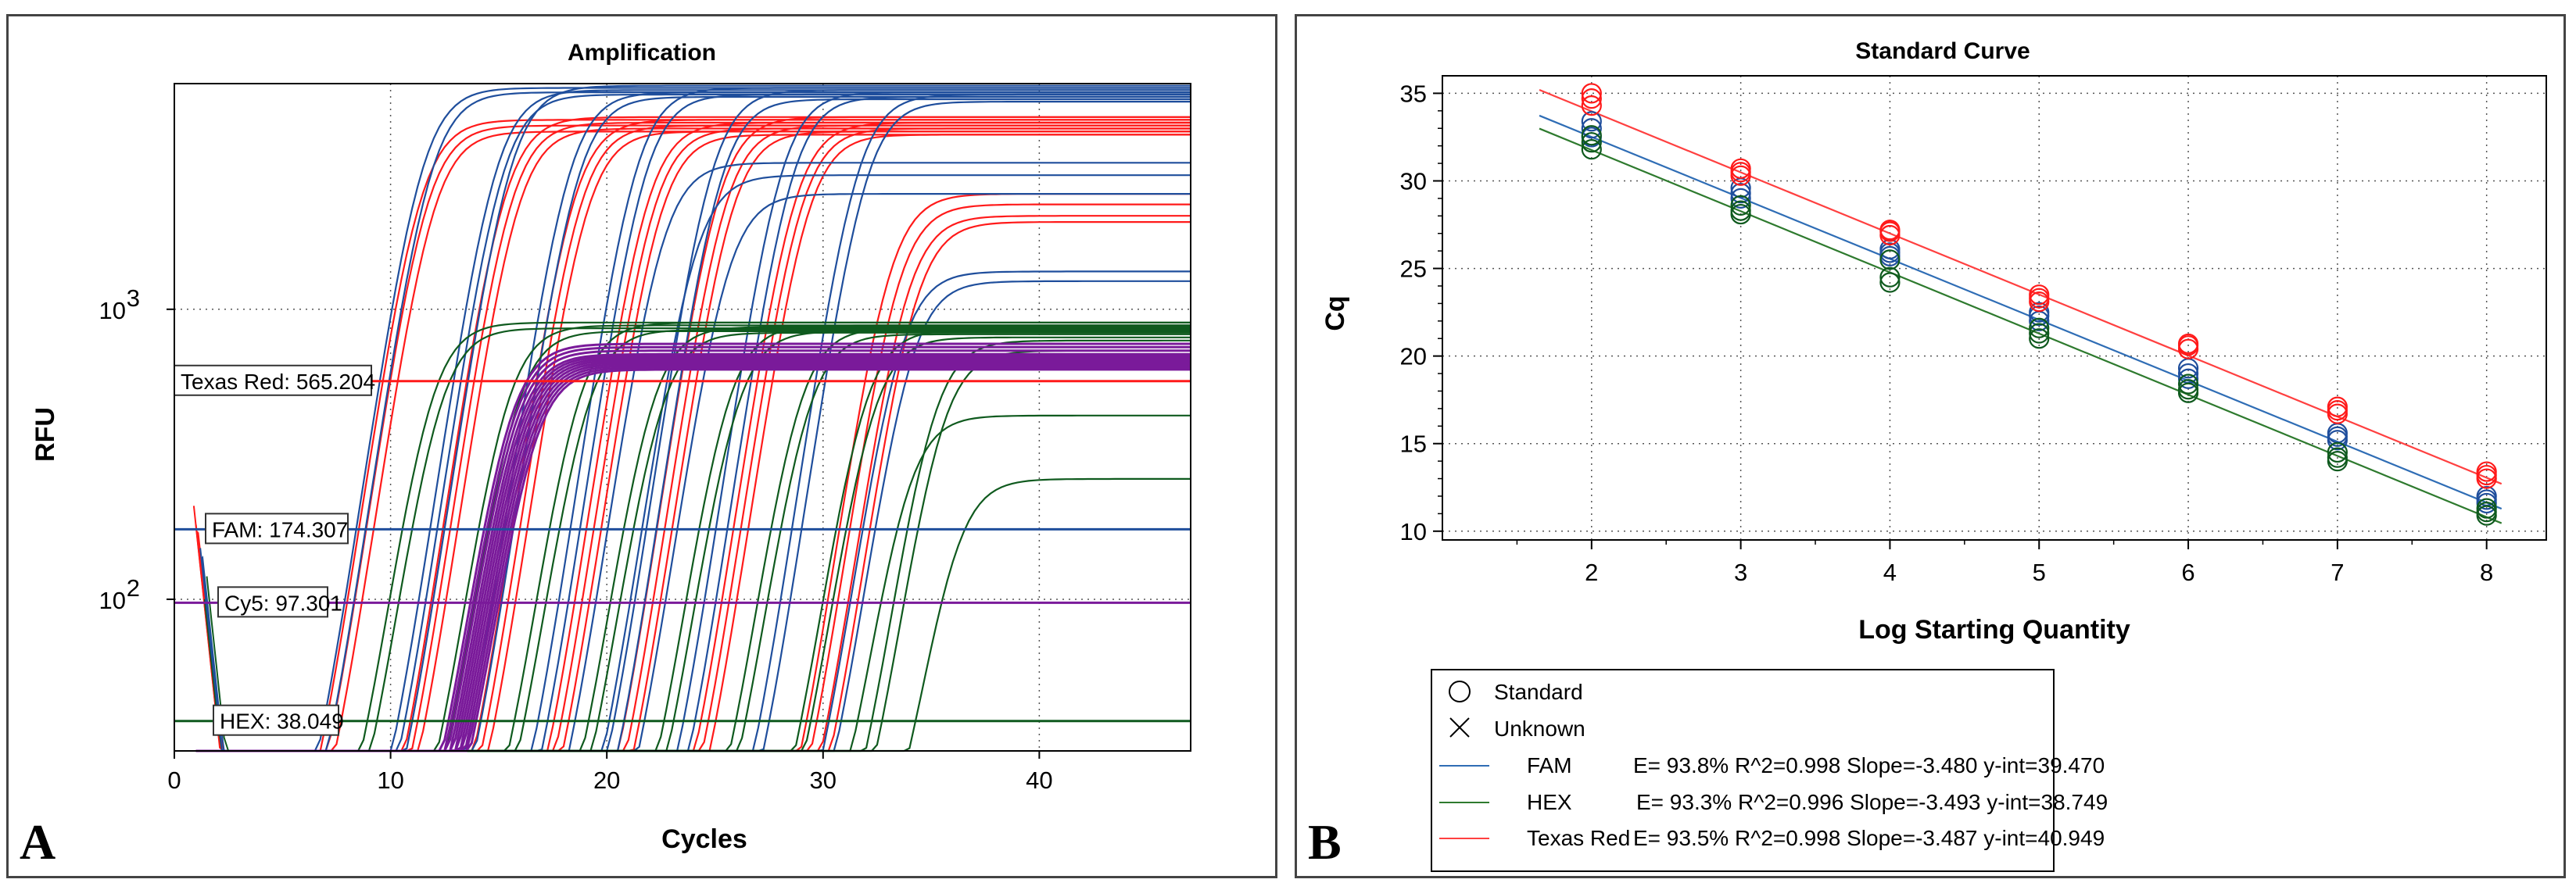 This screenshot has width=2576, height=890. Describe the element at coordinates (1943, 51) in the screenshot. I see `chart-title: Standard Curve` at that location.